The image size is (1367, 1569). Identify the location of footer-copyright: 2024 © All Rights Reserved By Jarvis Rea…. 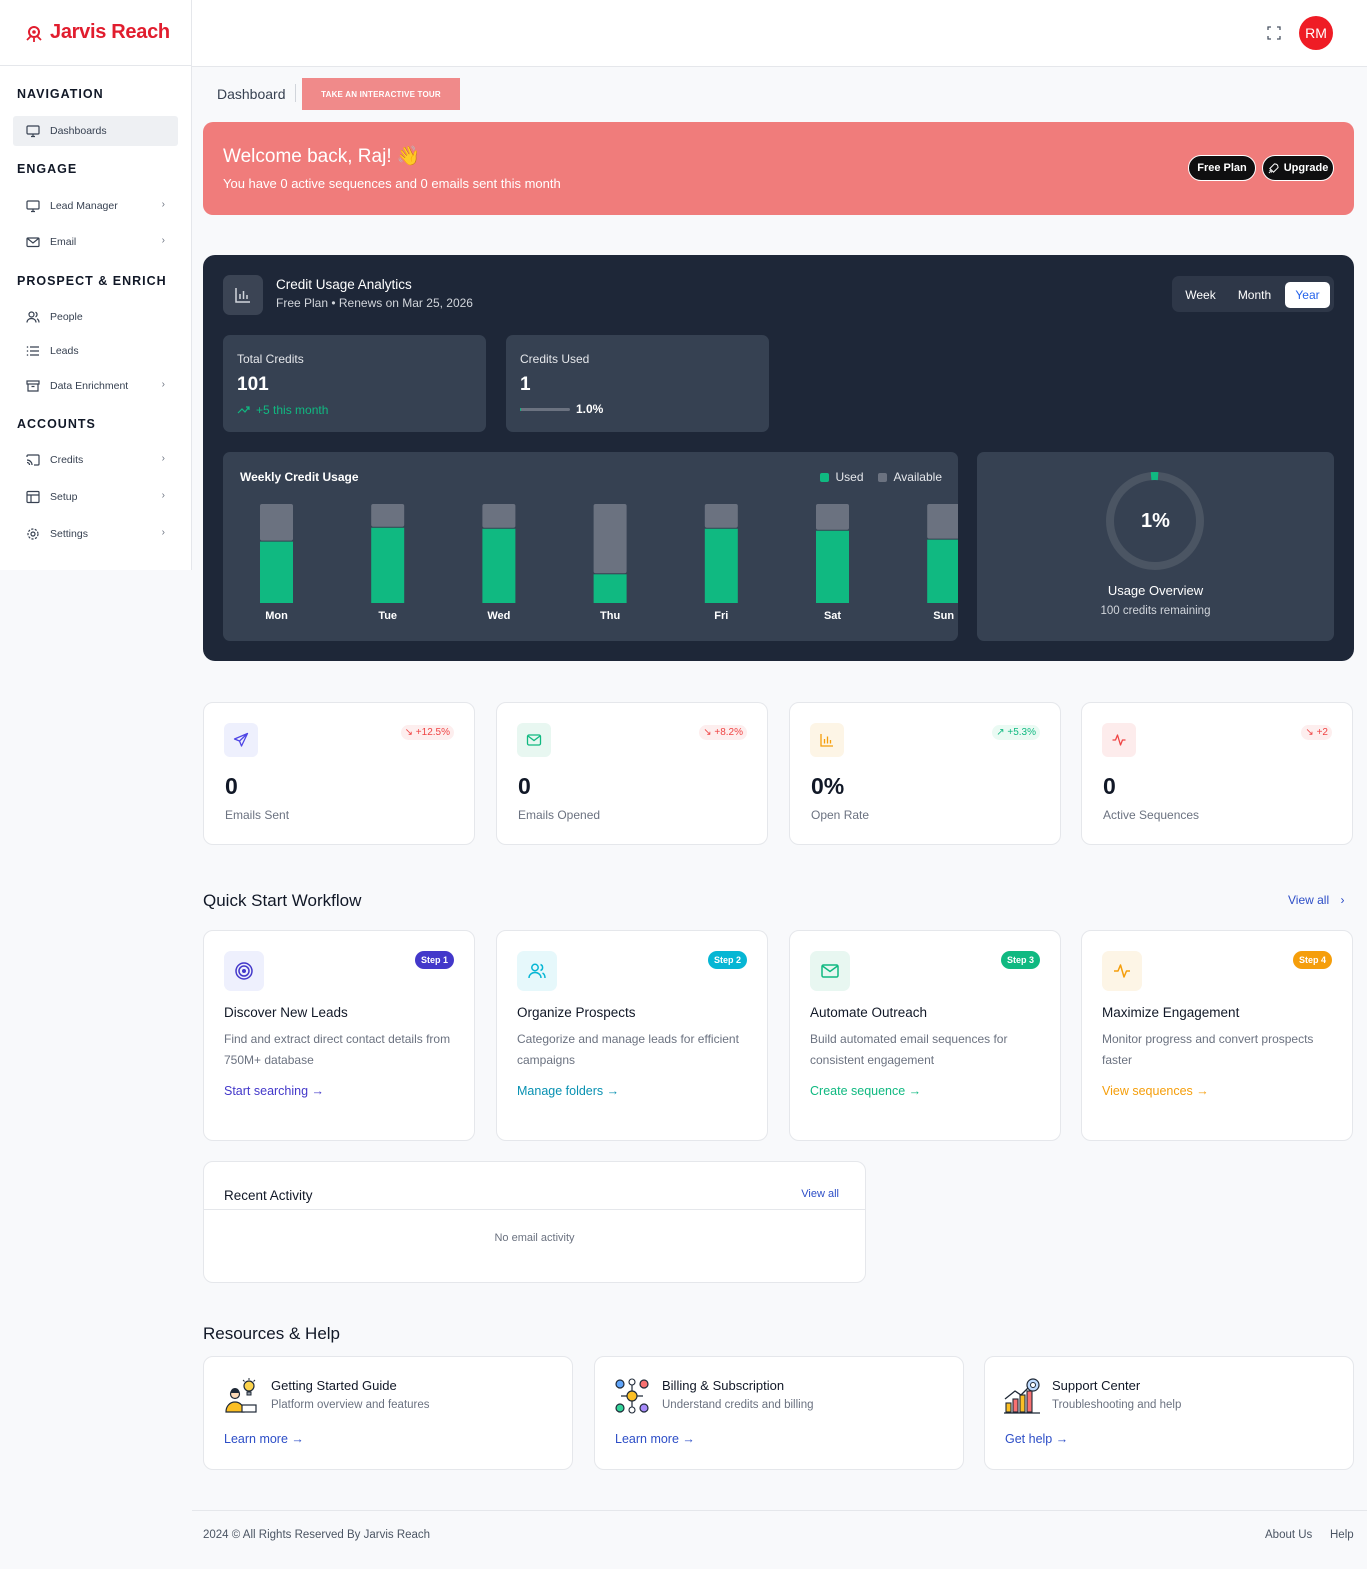
(317, 1535).